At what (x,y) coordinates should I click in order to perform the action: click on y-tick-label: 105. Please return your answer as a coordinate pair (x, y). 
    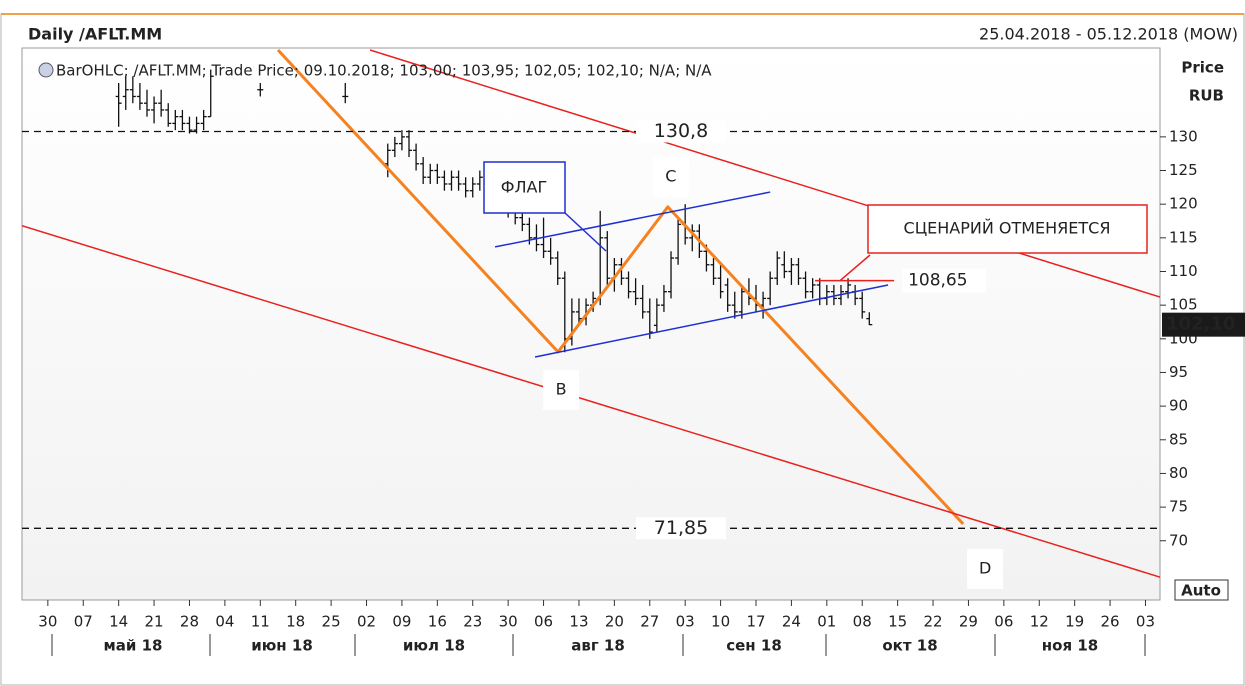
    Looking at the image, I should click on (1183, 305).